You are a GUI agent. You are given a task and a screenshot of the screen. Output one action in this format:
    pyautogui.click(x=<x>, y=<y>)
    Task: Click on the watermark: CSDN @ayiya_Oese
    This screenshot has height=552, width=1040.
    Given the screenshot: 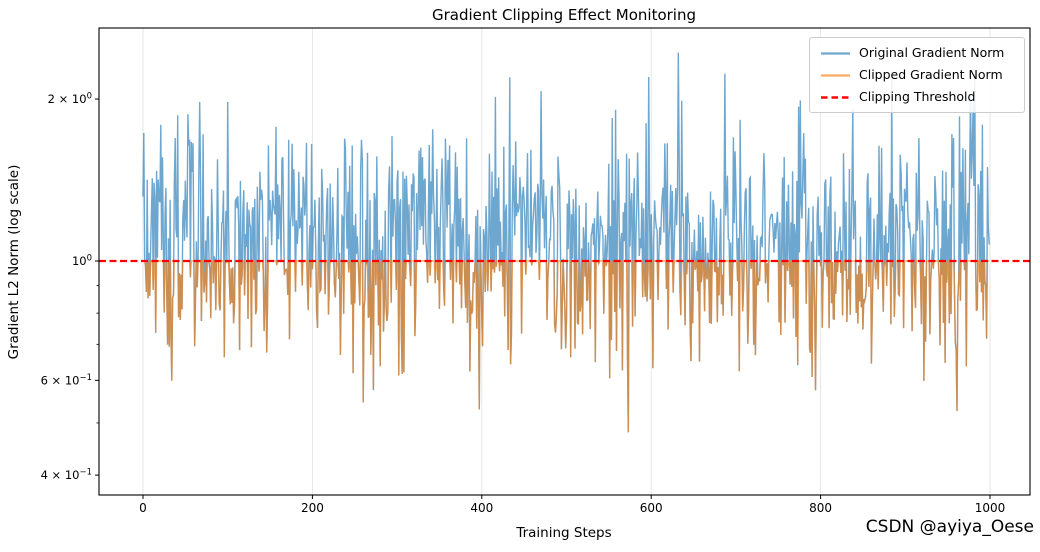 What is the action you would take?
    pyautogui.click(x=950, y=527)
    